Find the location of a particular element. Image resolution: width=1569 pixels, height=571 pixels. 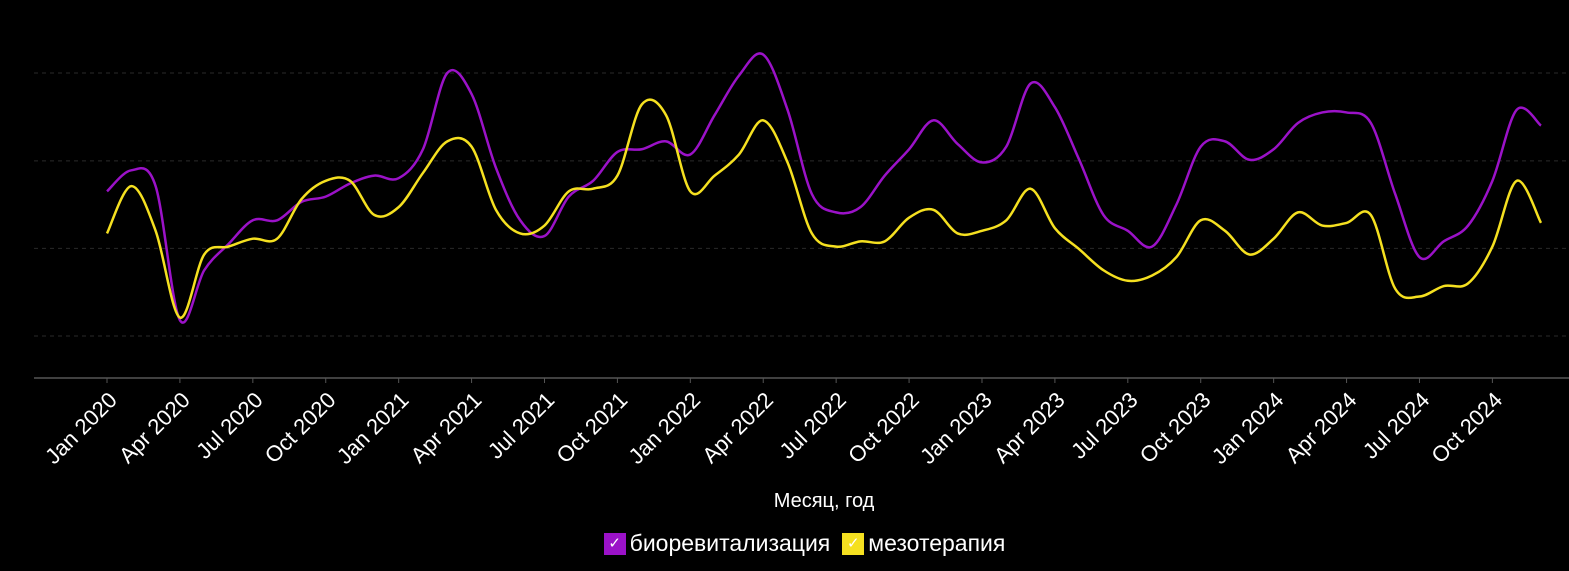

data-point: биоревитализация: 2020-05 — 25 is located at coordinates (204, 270).